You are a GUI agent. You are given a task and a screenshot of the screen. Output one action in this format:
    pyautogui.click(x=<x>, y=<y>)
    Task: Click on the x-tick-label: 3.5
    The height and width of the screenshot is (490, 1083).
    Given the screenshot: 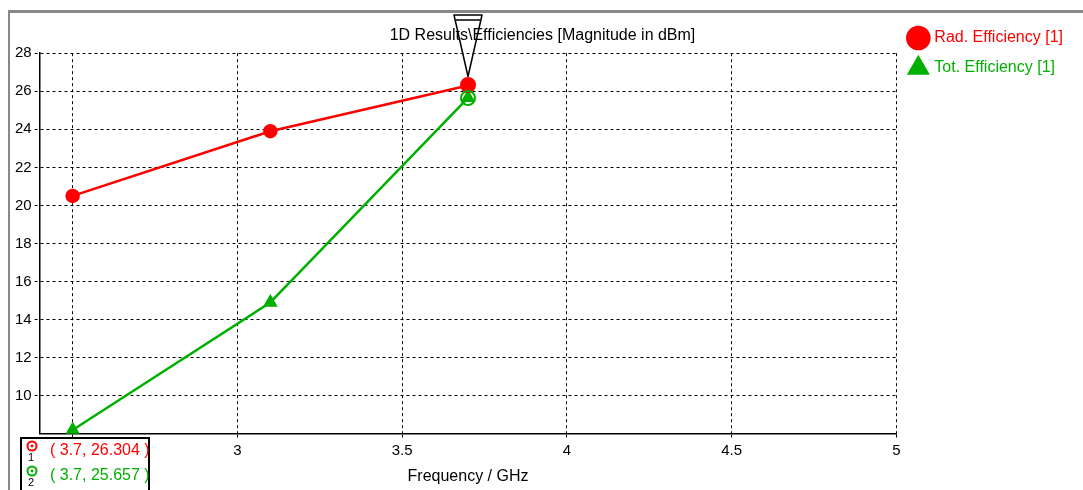 What is the action you would take?
    pyautogui.click(x=402, y=449)
    